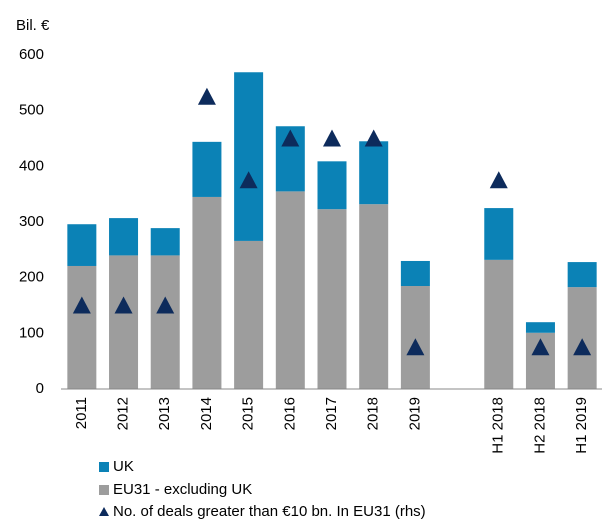  Describe the element at coordinates (81, 413) in the screenshot. I see `x-tick-label: 2011` at that location.